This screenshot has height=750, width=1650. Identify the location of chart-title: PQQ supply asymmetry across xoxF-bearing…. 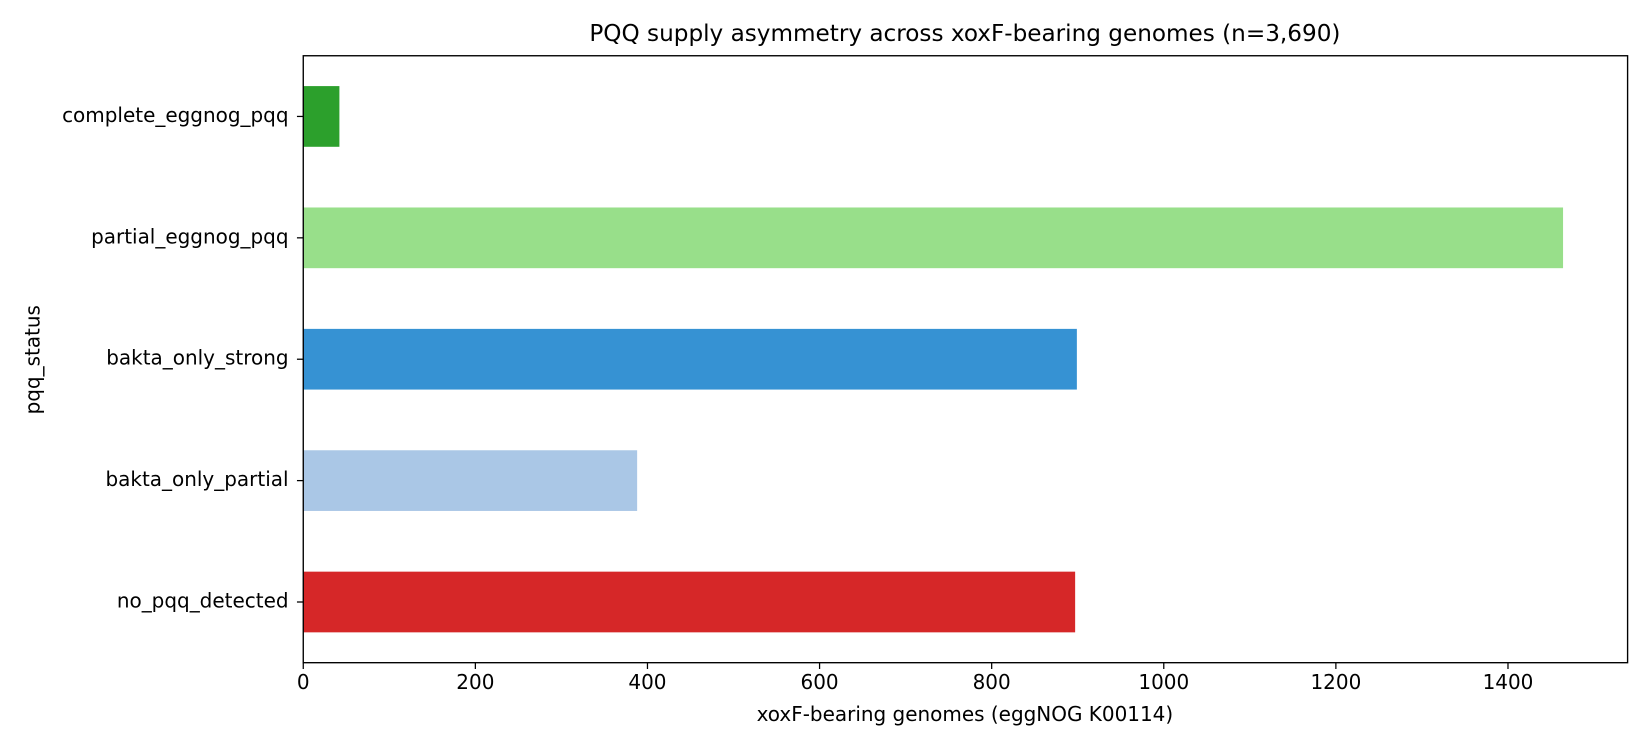
(964, 34).